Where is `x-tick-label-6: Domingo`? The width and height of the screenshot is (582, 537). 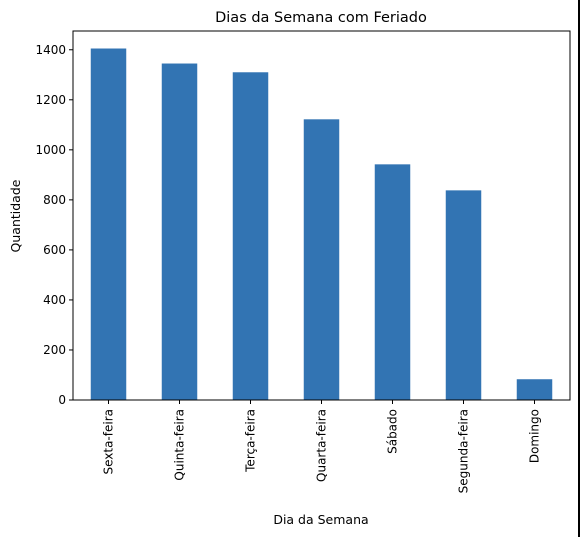 x-tick-label-6: Domingo is located at coordinates (535, 436).